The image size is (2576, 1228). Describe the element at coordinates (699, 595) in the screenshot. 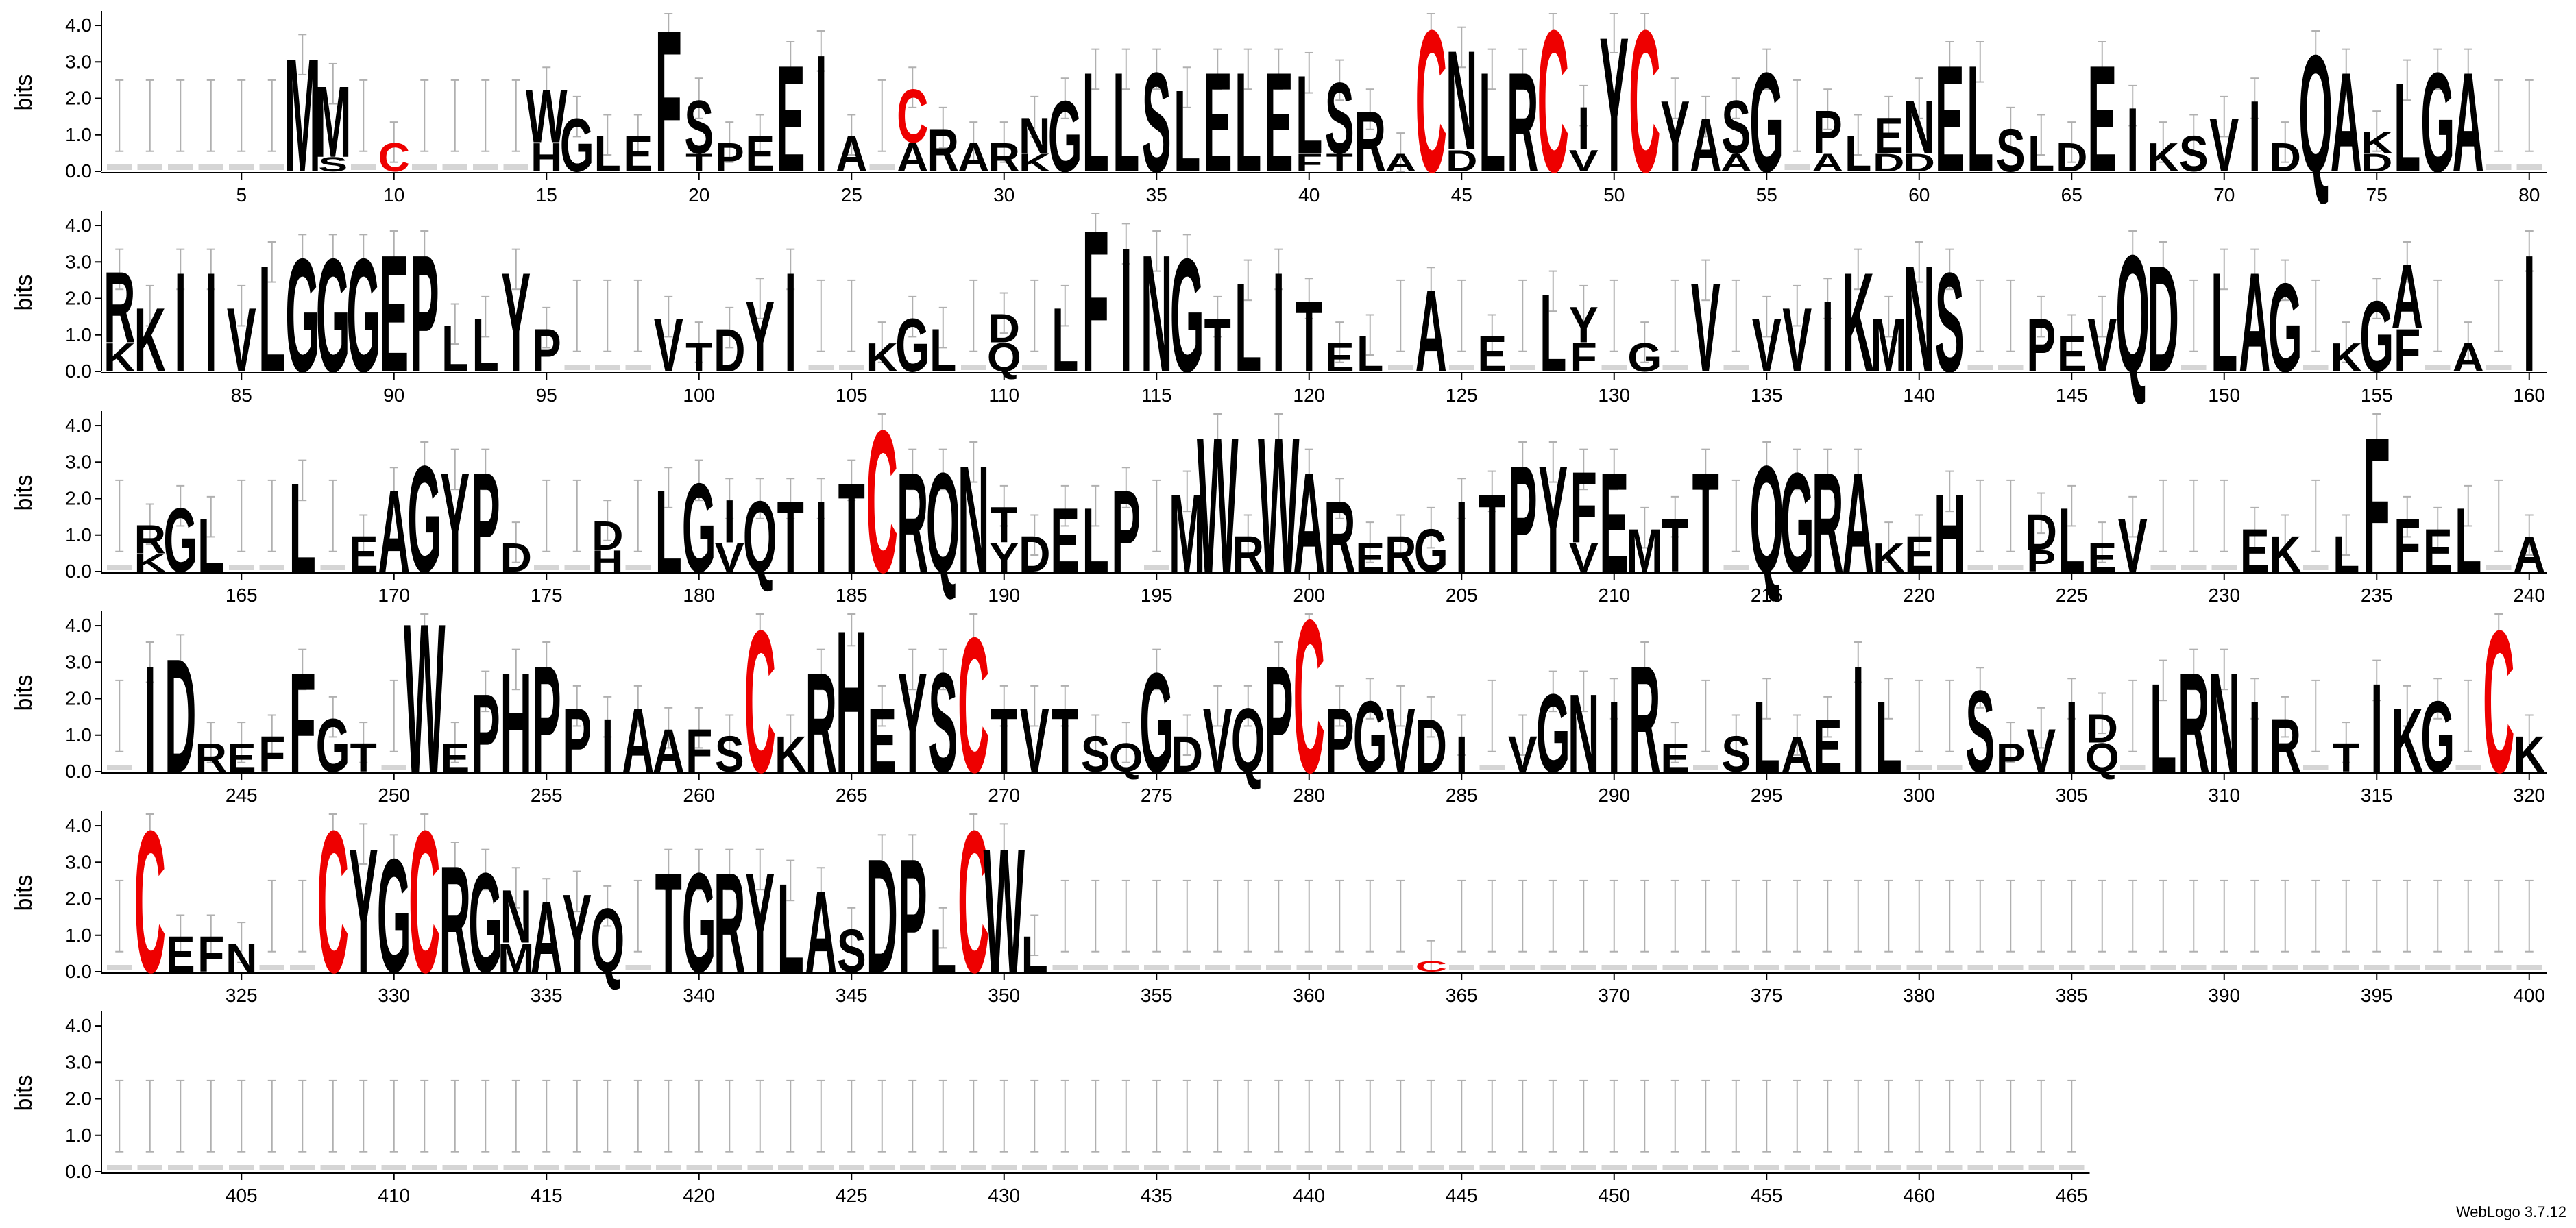

I see `x-tick-label: 180` at that location.